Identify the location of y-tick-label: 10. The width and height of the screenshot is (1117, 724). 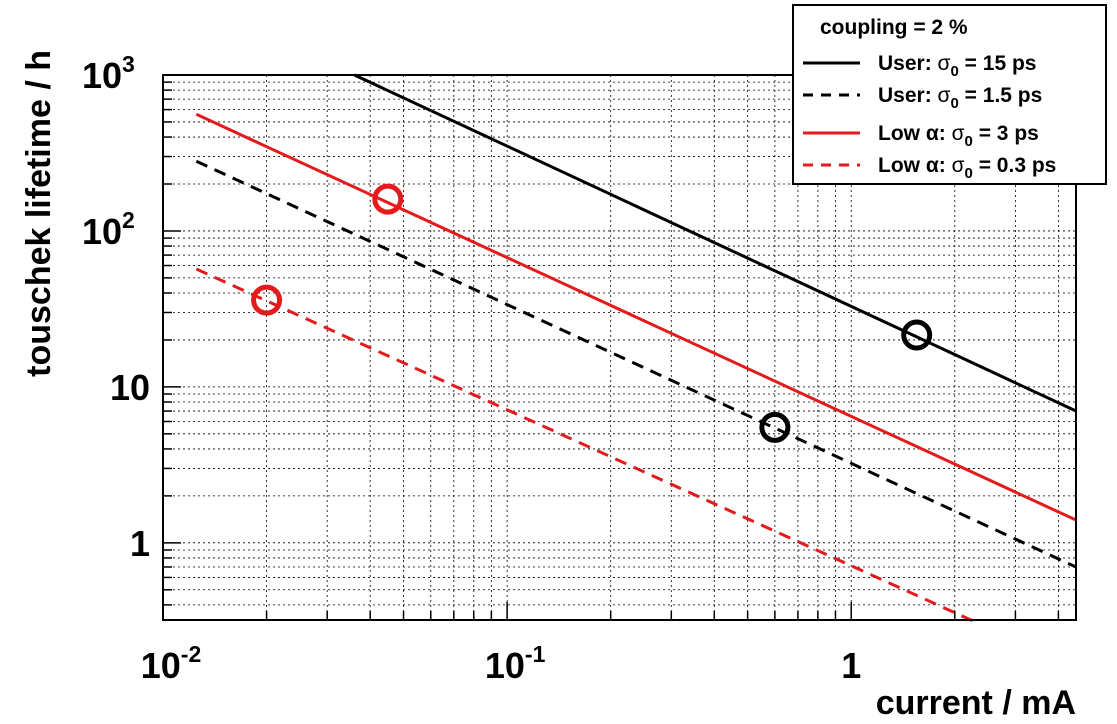
(130, 387).